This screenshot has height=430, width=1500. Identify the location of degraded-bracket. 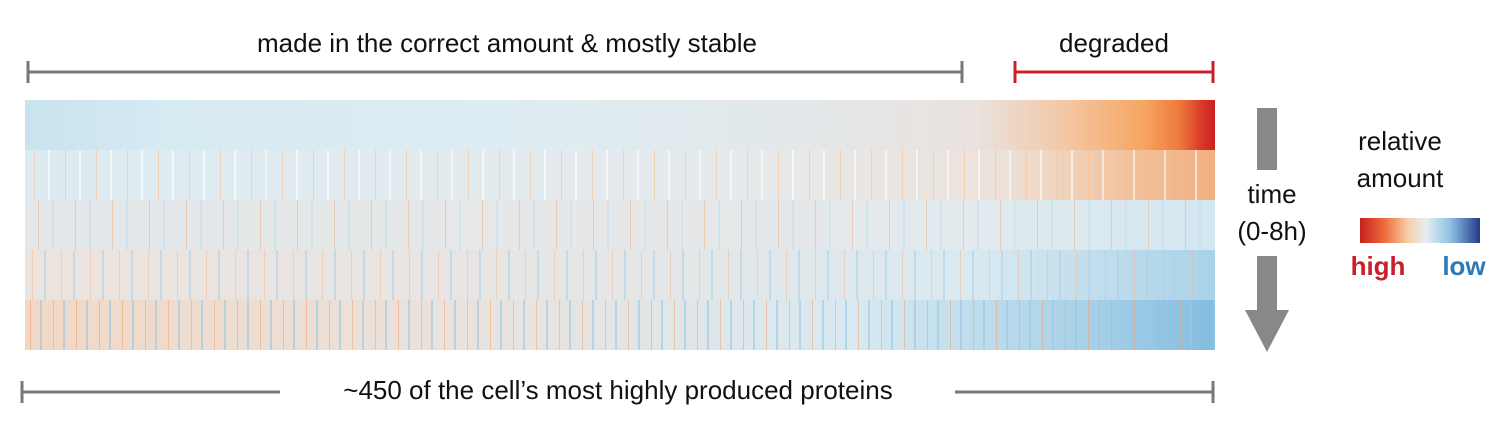
(1114, 72).